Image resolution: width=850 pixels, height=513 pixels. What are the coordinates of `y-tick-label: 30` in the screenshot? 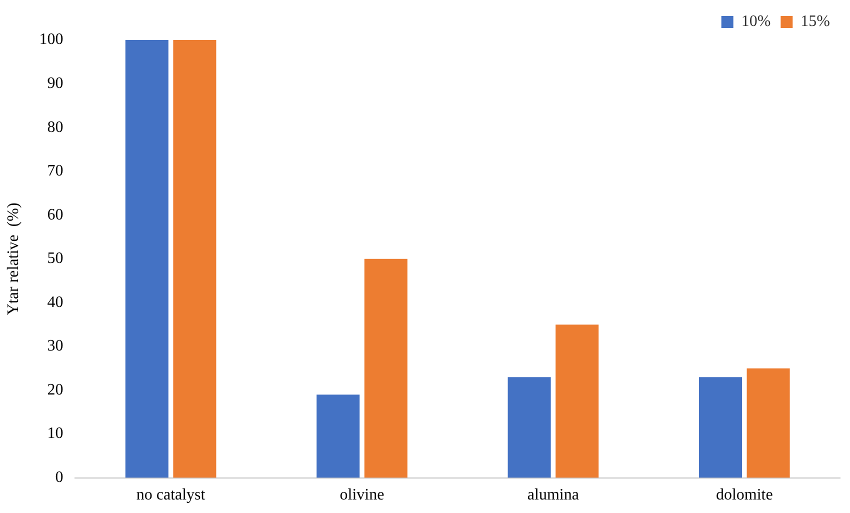 It's located at (55, 346).